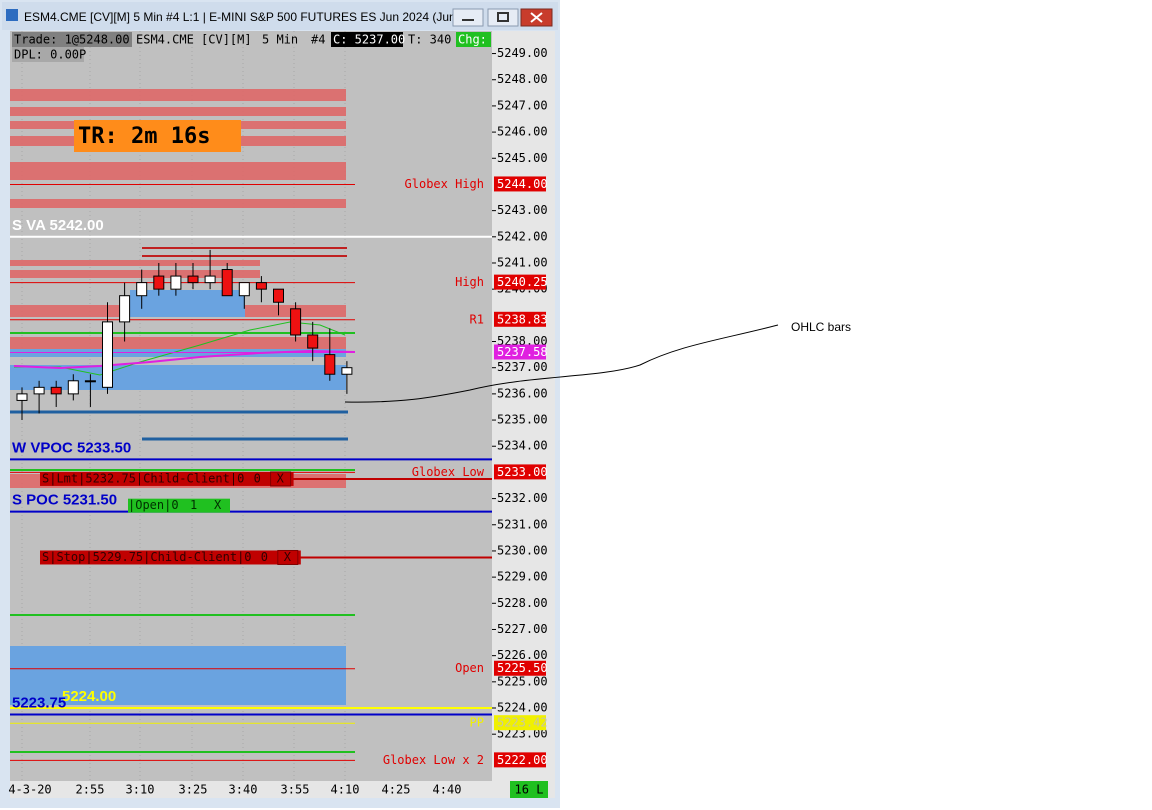  I want to click on level-price: 5233.00, so click(522, 472).